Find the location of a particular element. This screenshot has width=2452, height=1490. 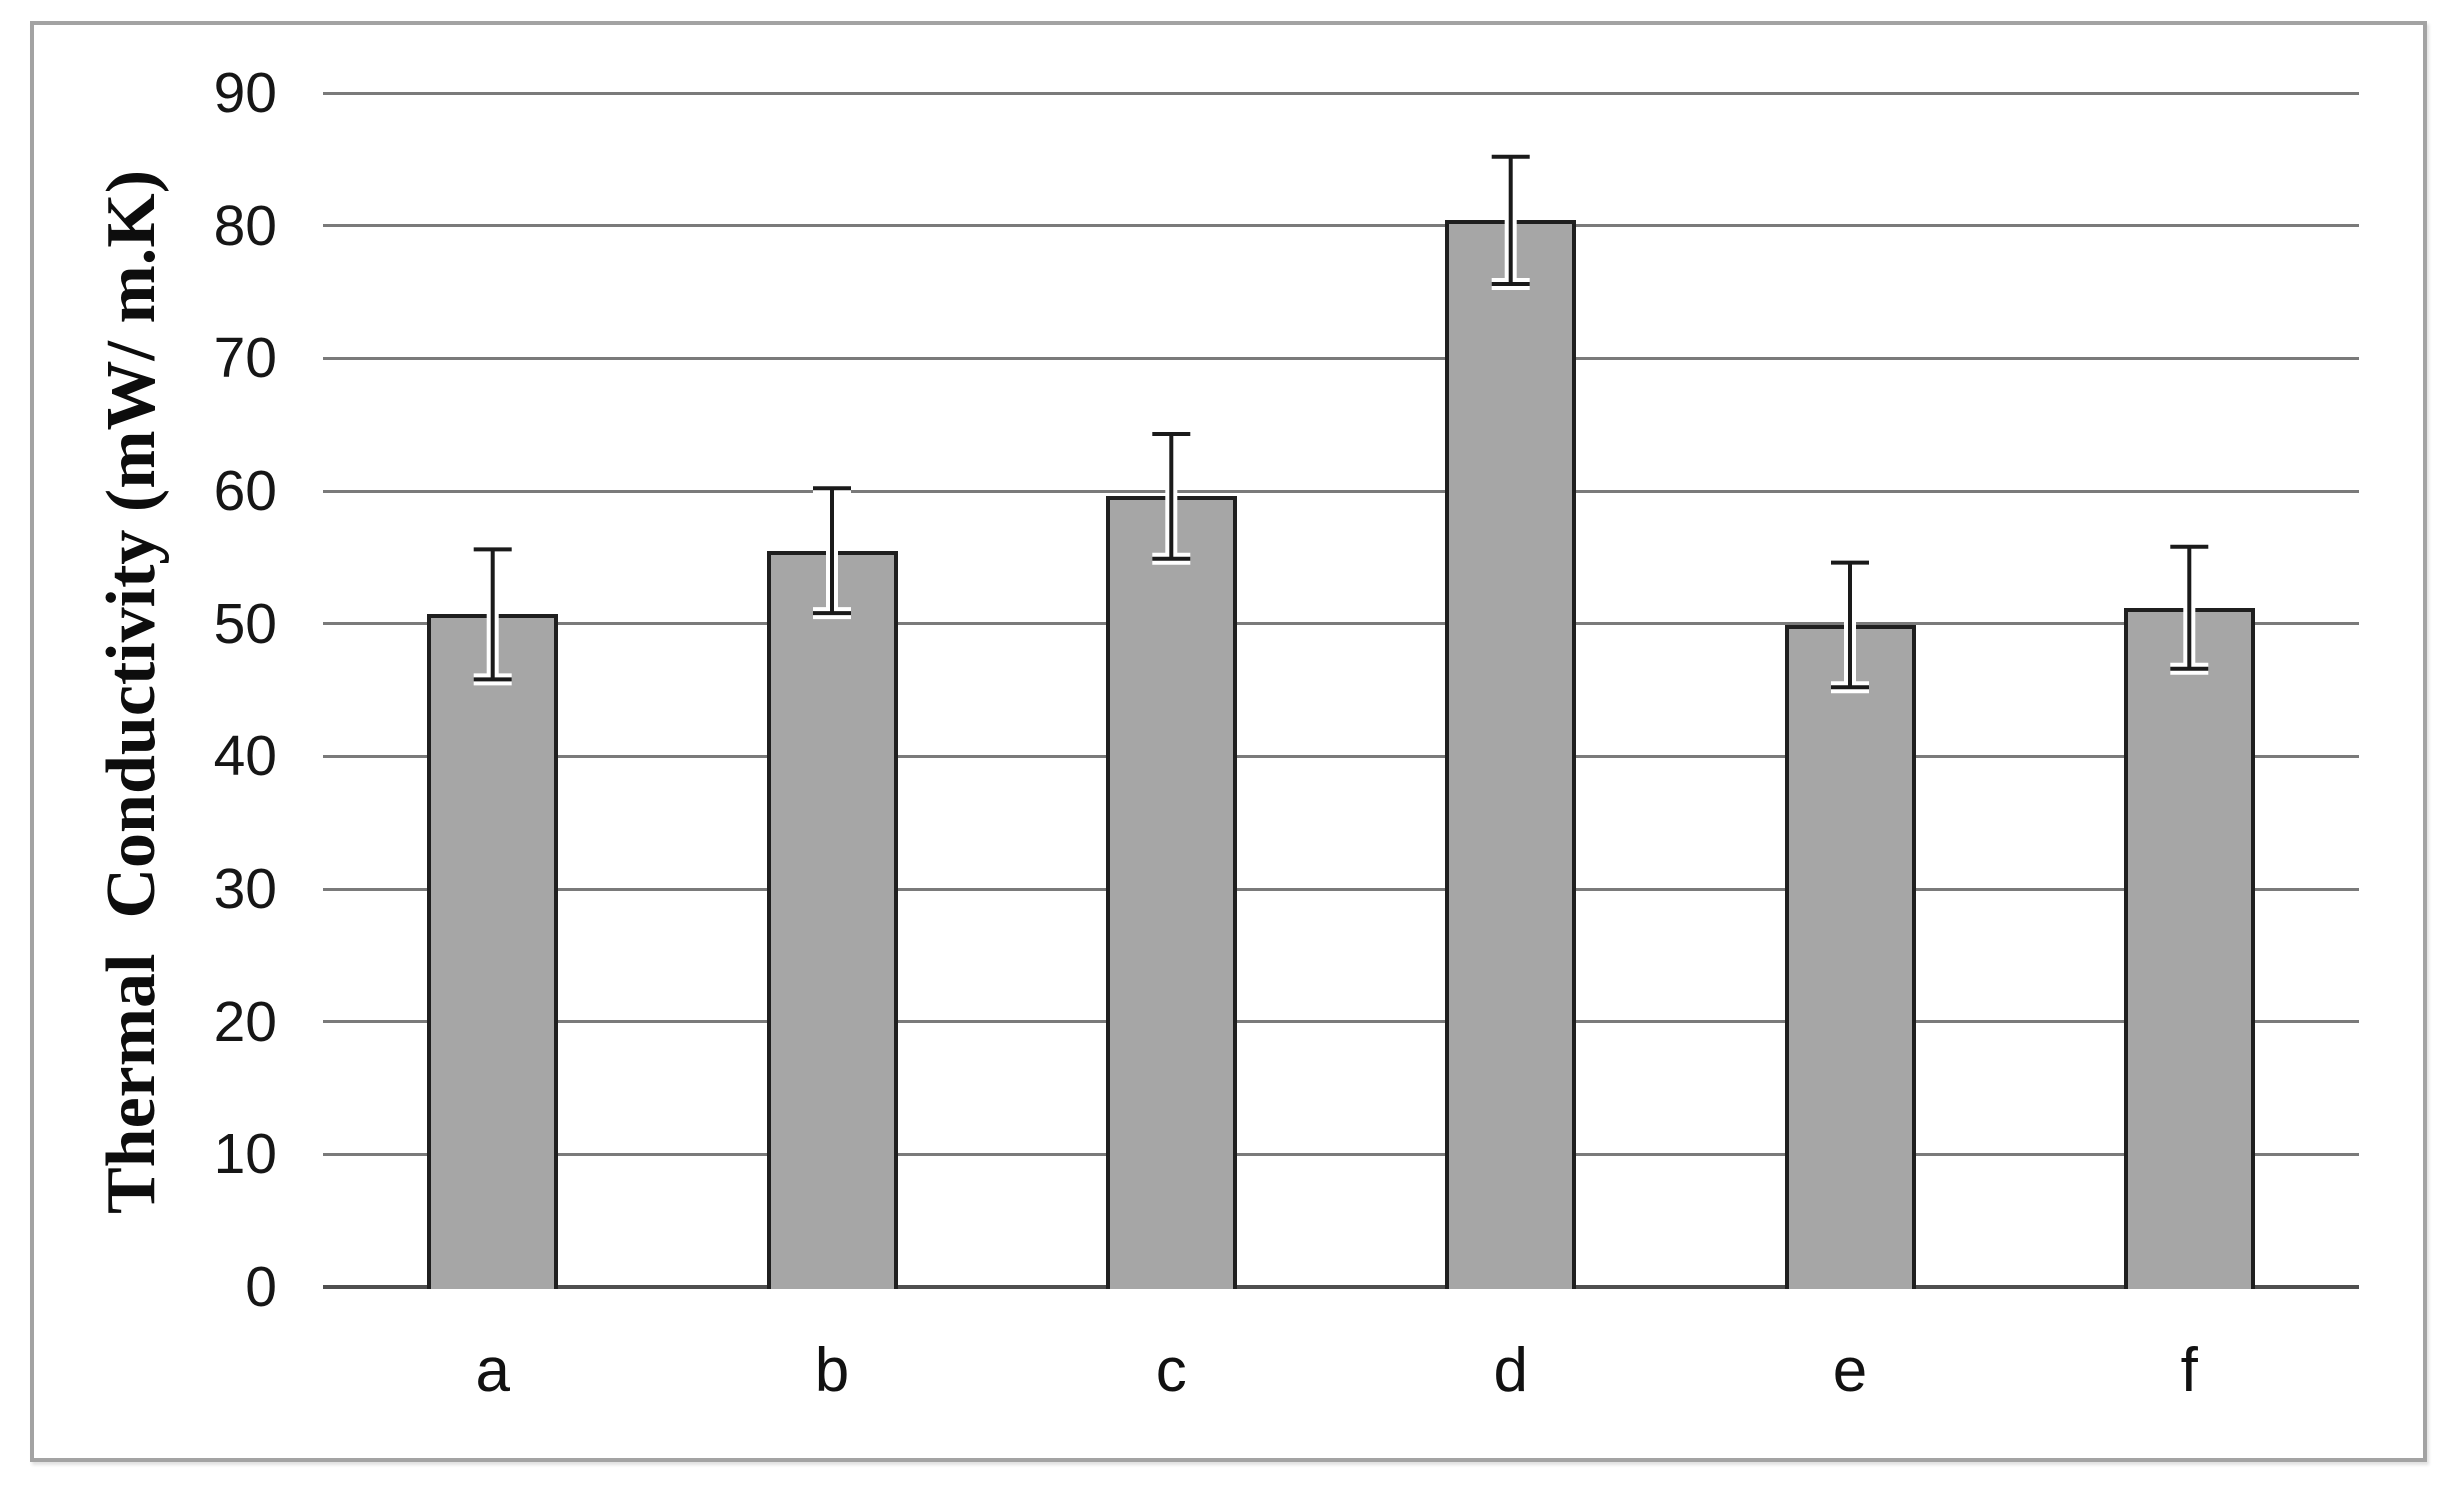

x-category-label-a: a is located at coordinates (492, 1370).